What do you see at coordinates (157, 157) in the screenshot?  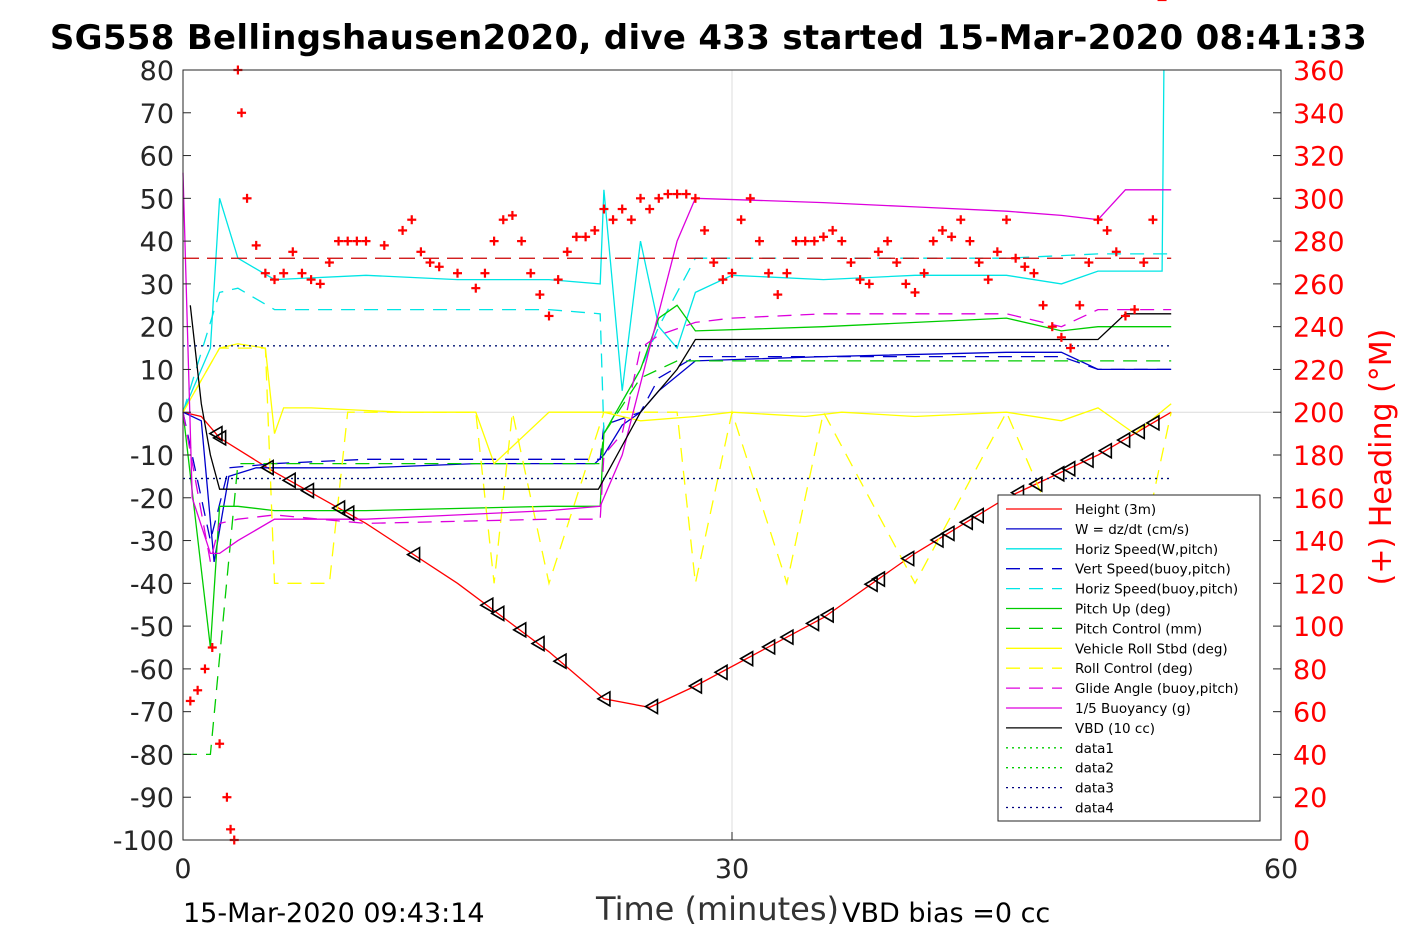 I see `y-tick-label: 60` at bounding box center [157, 157].